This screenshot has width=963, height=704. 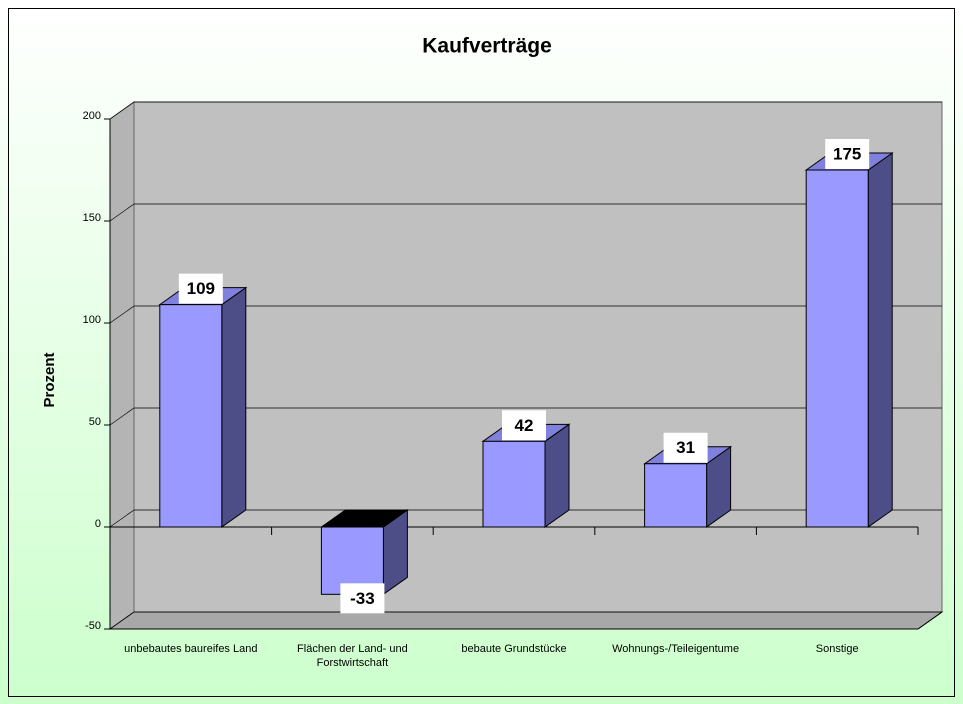 I want to click on left-wall, so click(x=122, y=365).